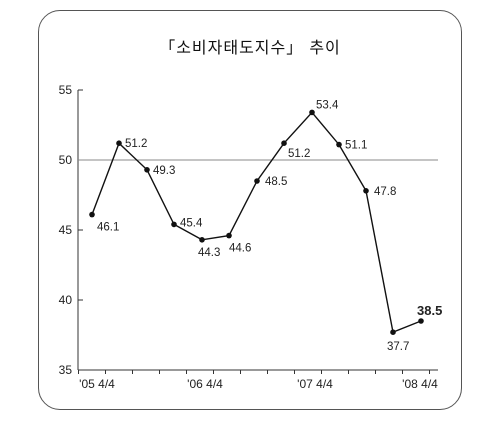 The image size is (480, 430). What do you see at coordinates (276, 182) in the screenshot?
I see `data-label: 48.5` at bounding box center [276, 182].